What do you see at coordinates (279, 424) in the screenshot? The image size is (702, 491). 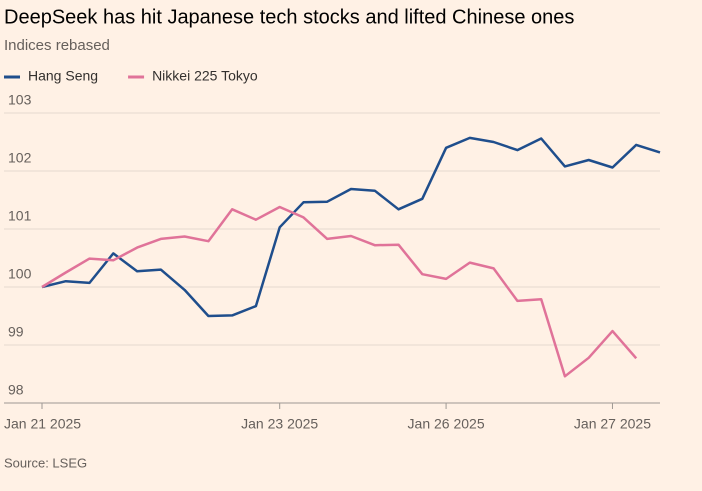 I see `x-tick-label: Jan 23 2025` at bounding box center [279, 424].